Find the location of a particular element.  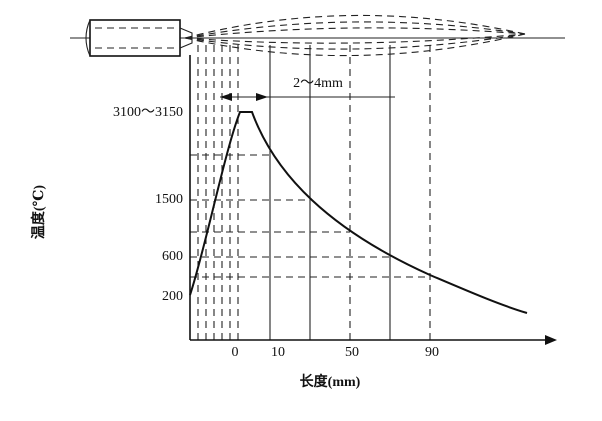

y-label: 1500 is located at coordinates (169, 199).